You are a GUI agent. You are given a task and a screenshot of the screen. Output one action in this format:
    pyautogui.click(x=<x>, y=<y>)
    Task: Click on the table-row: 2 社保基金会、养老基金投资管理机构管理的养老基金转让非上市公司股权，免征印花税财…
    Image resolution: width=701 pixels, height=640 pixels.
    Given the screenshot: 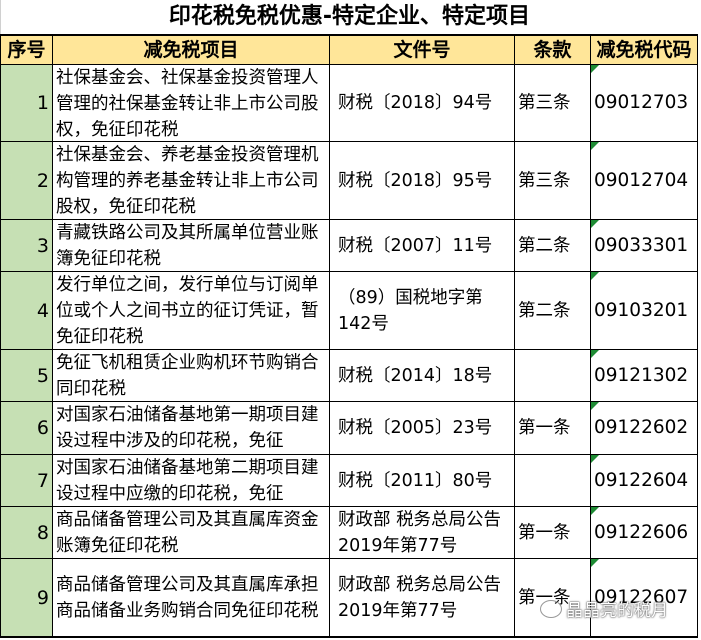 What is the action you would take?
    pyautogui.click(x=349, y=180)
    